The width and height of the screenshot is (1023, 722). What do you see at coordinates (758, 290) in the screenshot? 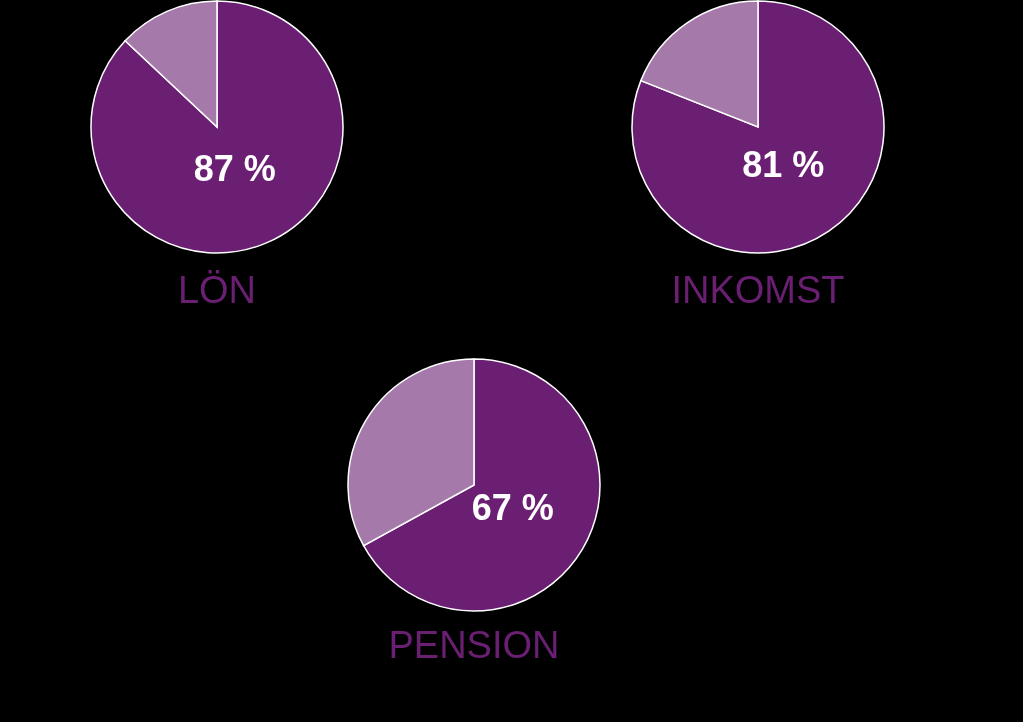
I see `text: INKOMST` at bounding box center [758, 290].